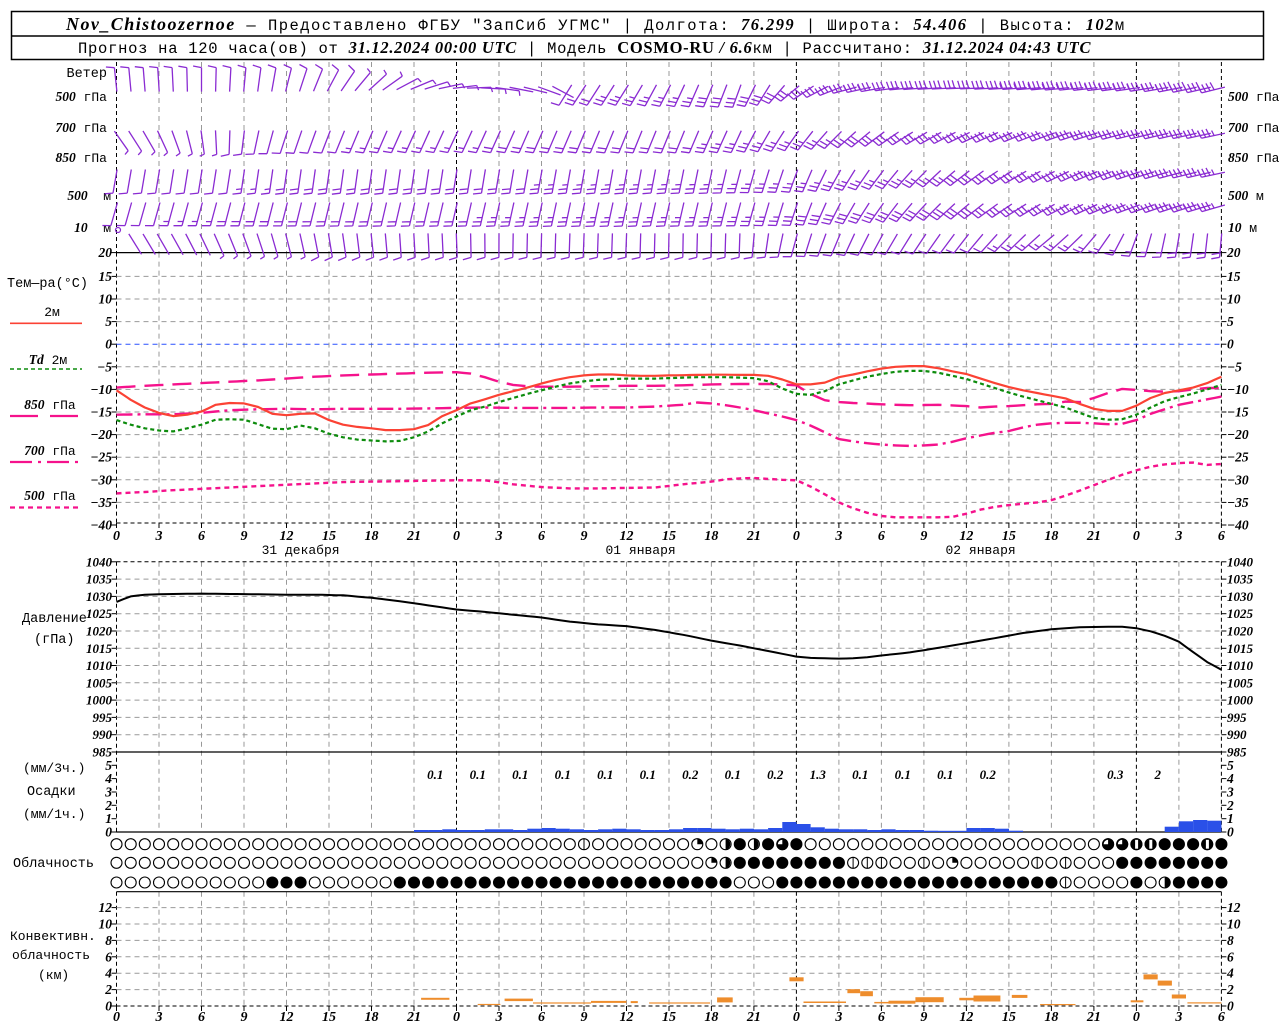 The image size is (1280, 1024). What do you see at coordinates (1254, 158) in the screenshot?
I see `svg-text: 850 гПа` at bounding box center [1254, 158].